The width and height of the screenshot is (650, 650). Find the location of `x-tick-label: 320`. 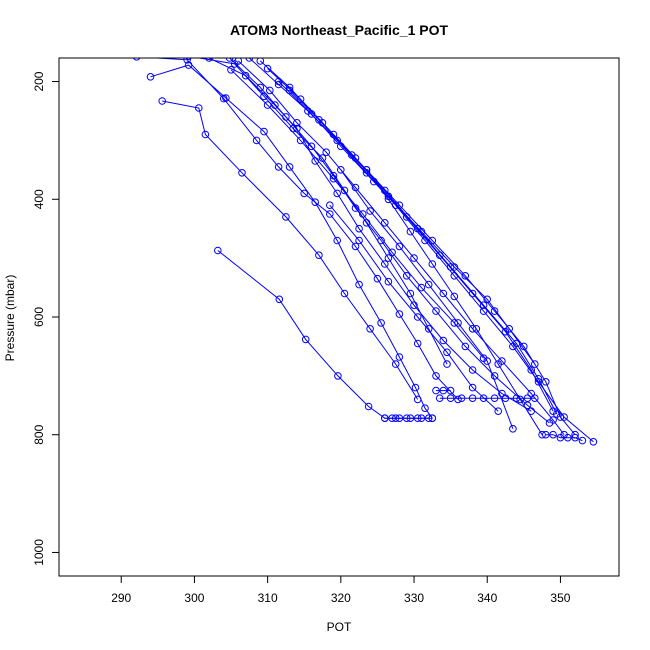

x-tick-label: 320 is located at coordinates (341, 598).